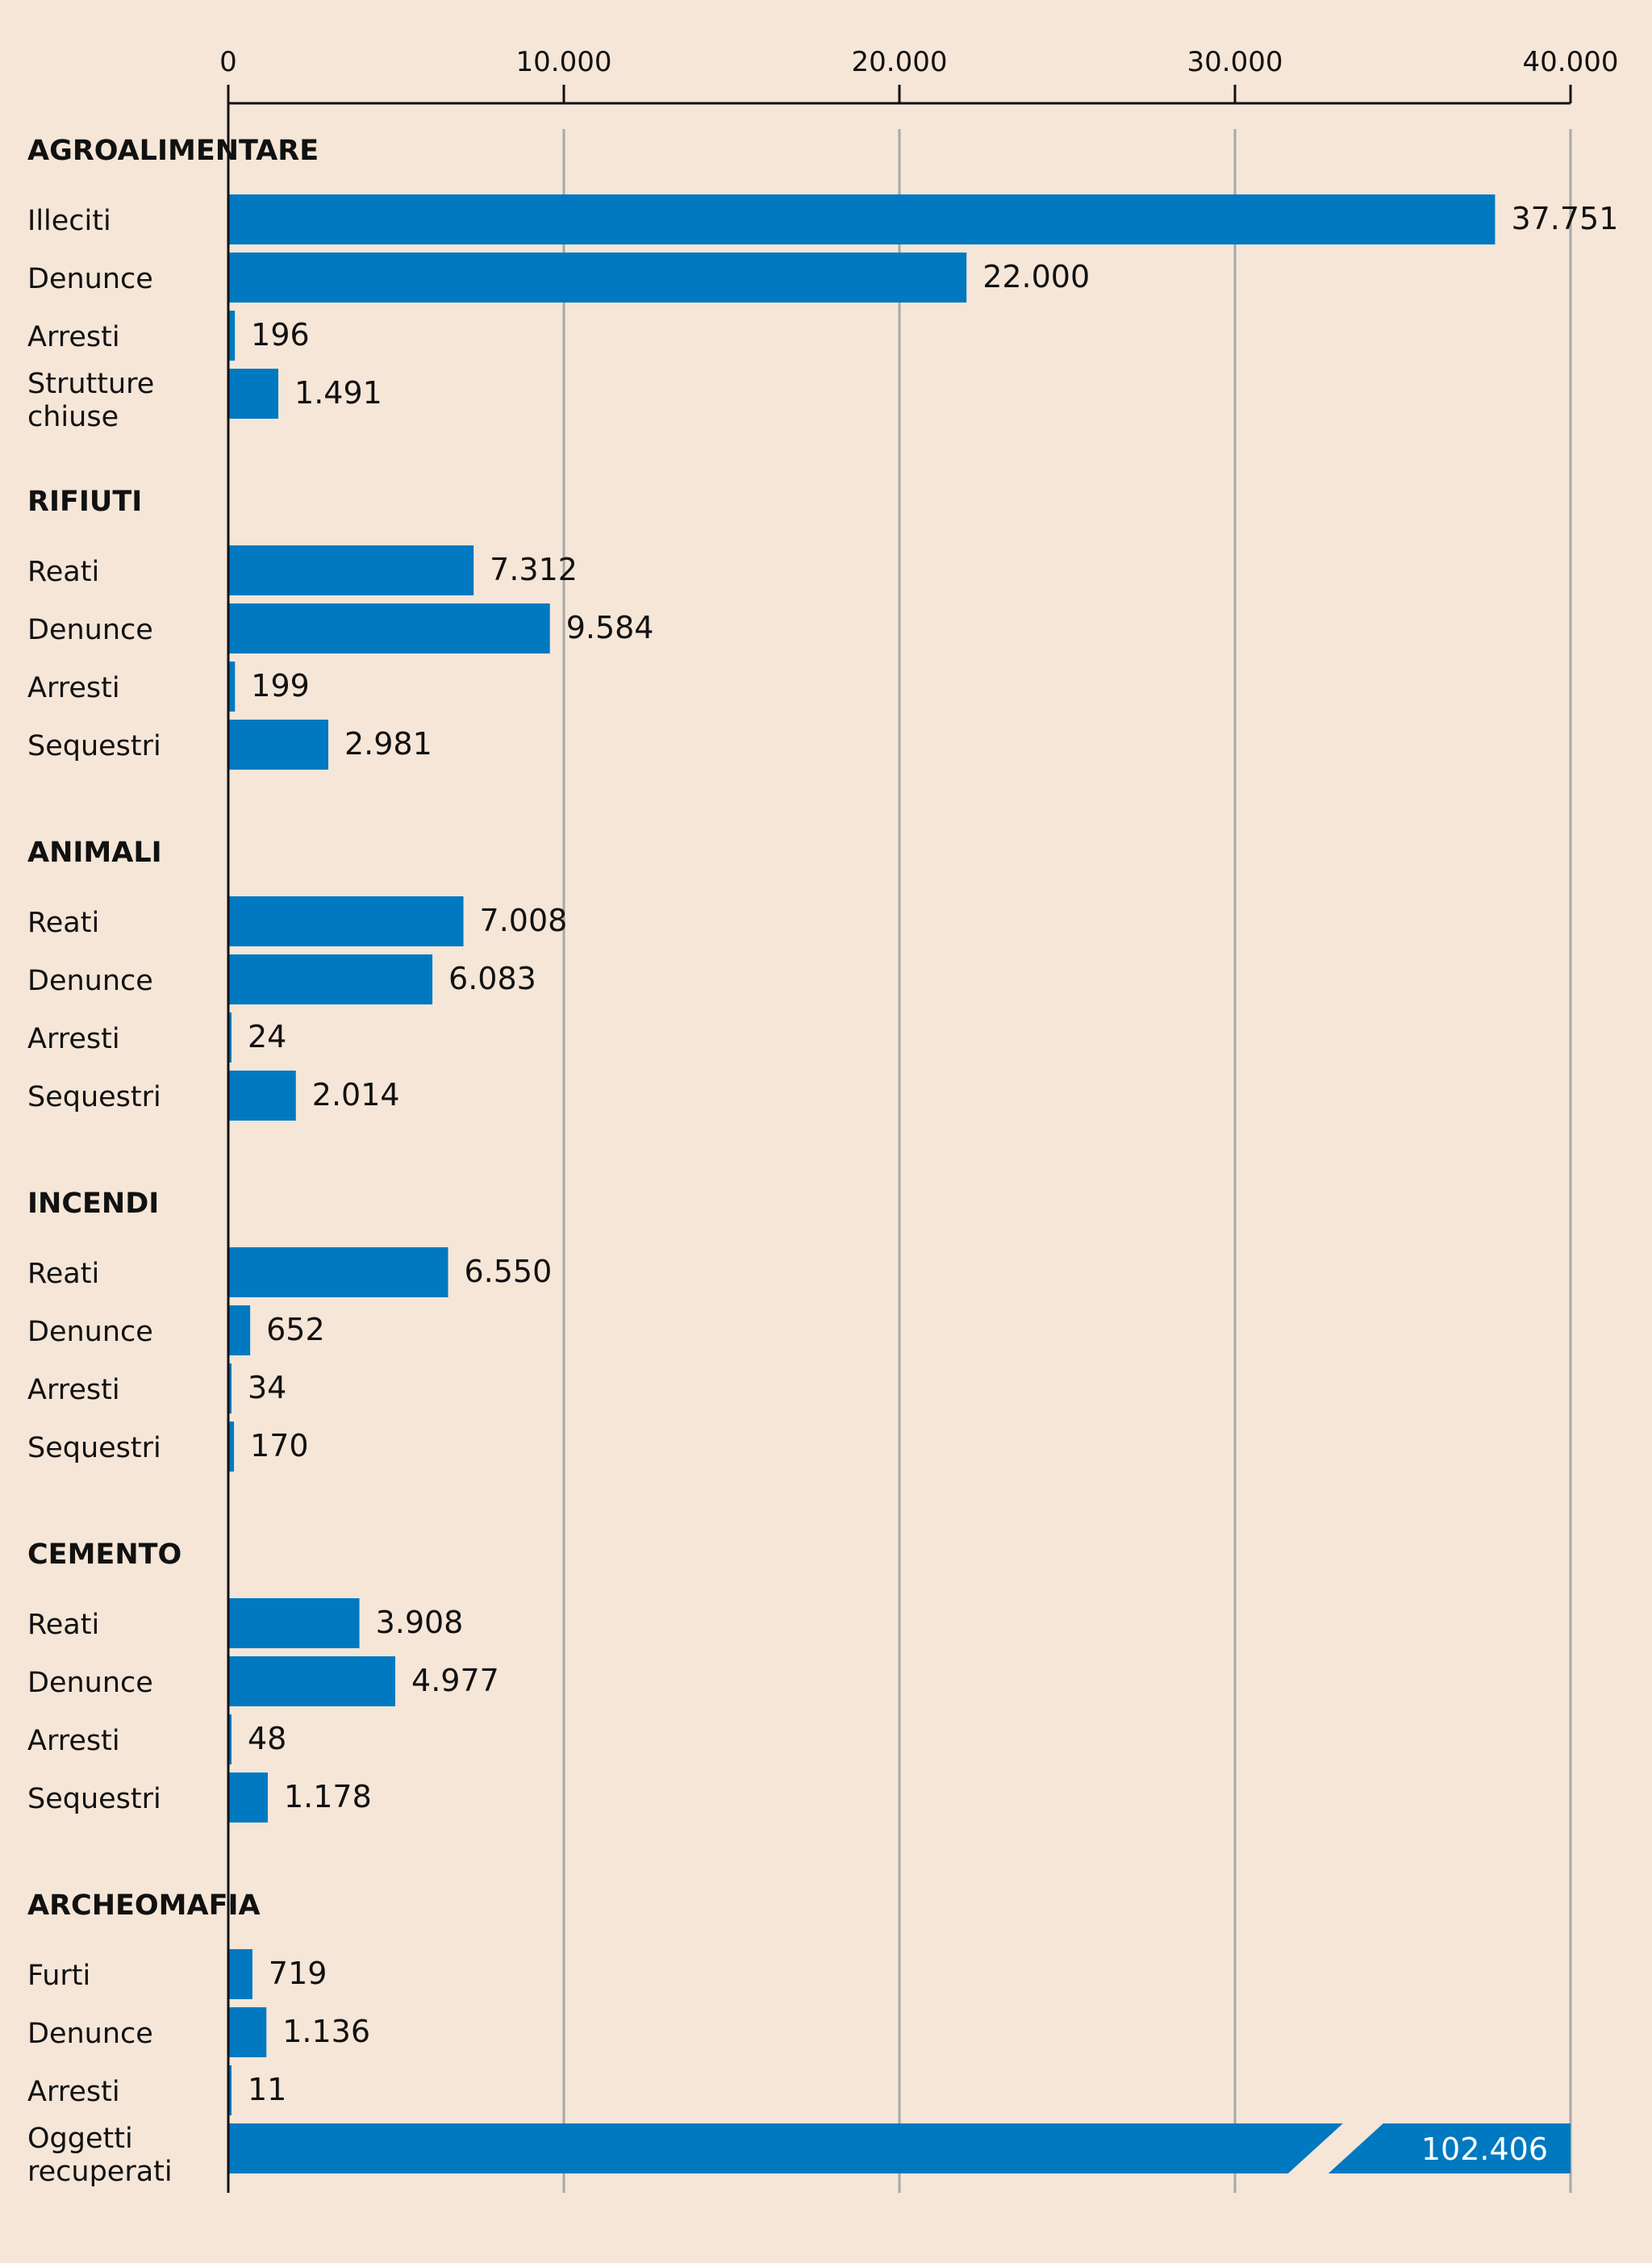 The width and height of the screenshot is (1652, 2263). Describe the element at coordinates (508, 1272) in the screenshot. I see `bar-value-label: 6.550` at that location.